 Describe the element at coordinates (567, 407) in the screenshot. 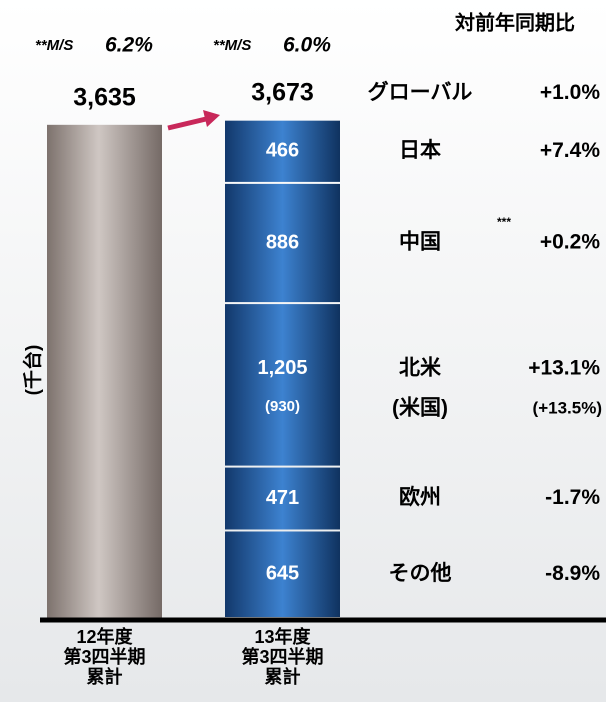

I see `region-subchange: (+13.5%)` at that location.